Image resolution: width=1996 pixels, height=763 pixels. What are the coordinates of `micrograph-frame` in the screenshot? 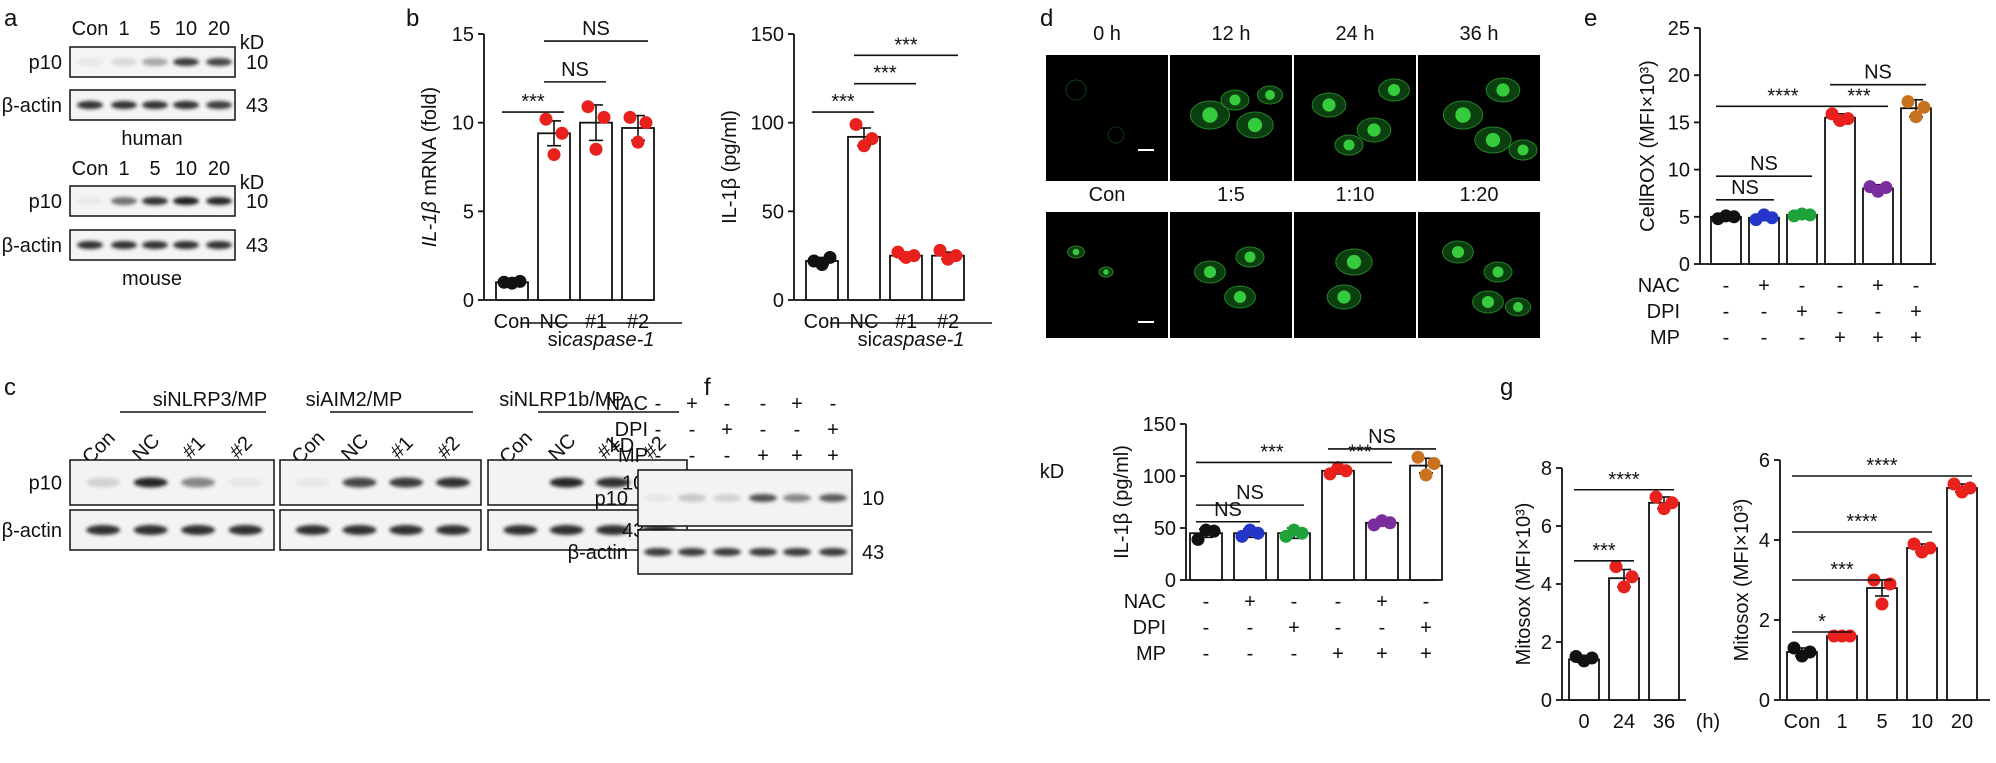 It's located at (1231, 275).